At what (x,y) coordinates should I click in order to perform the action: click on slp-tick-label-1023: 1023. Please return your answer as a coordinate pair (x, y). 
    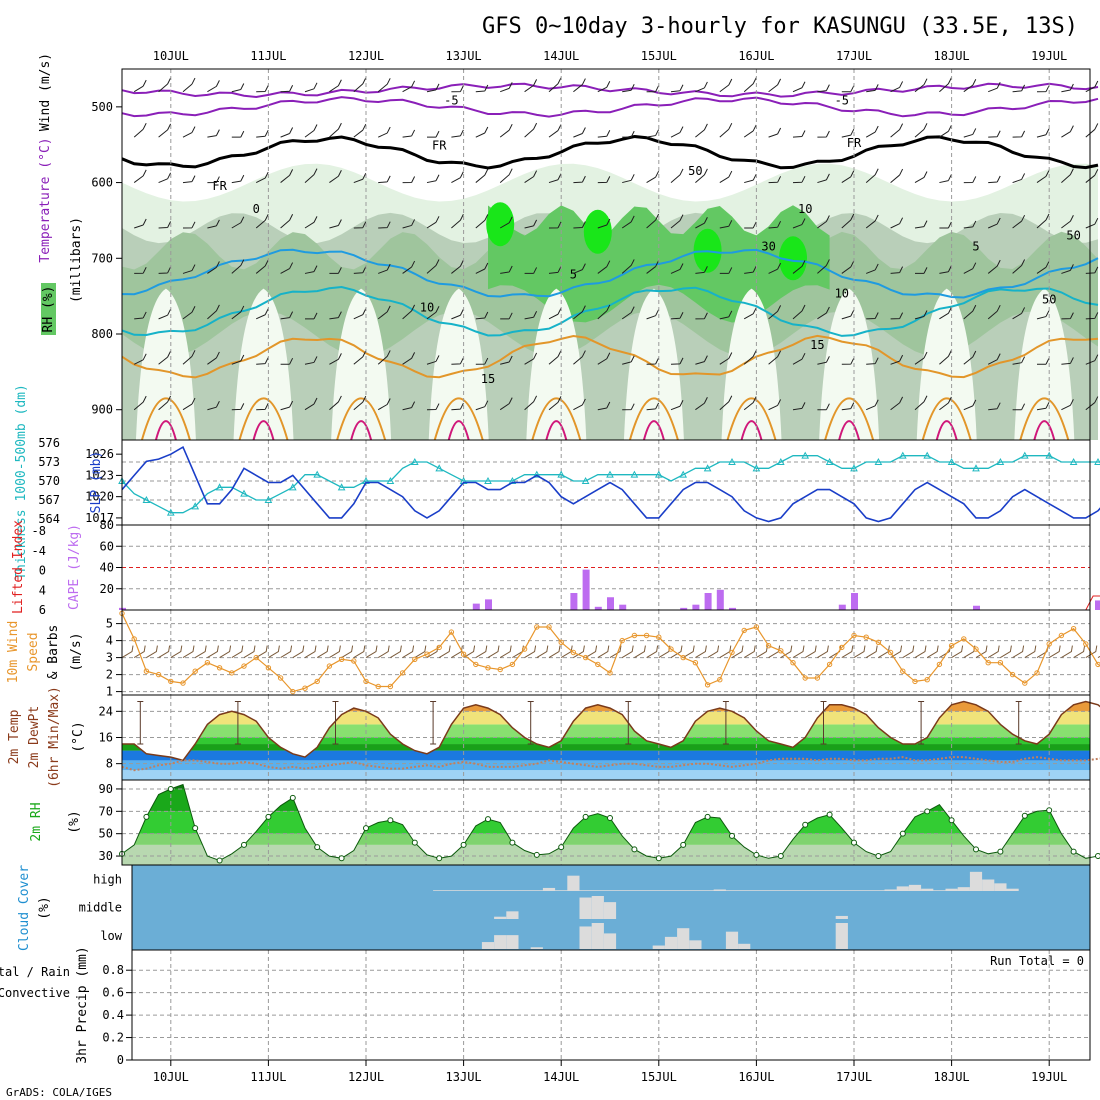
    Looking at the image, I should click on (99, 475).